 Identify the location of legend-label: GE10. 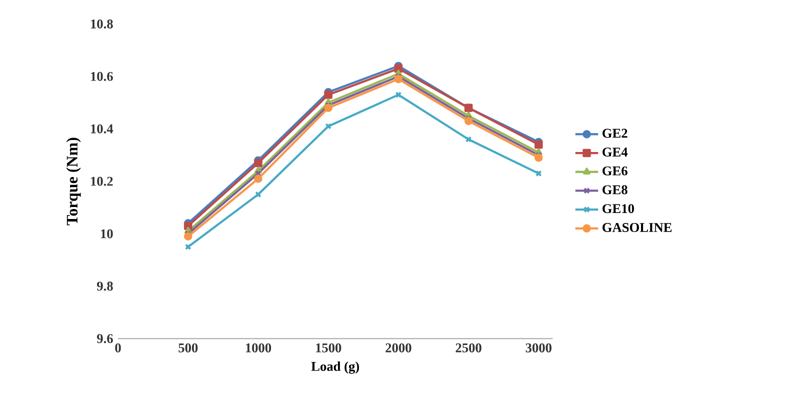
(618, 209).